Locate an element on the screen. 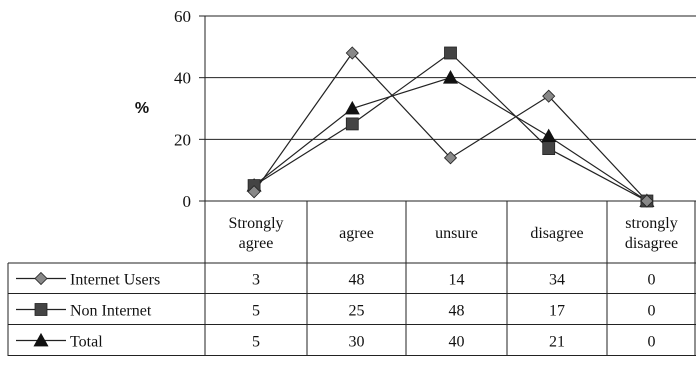 This screenshot has width=696, height=371. legend-entry: Non Internet is located at coordinates (111, 311).